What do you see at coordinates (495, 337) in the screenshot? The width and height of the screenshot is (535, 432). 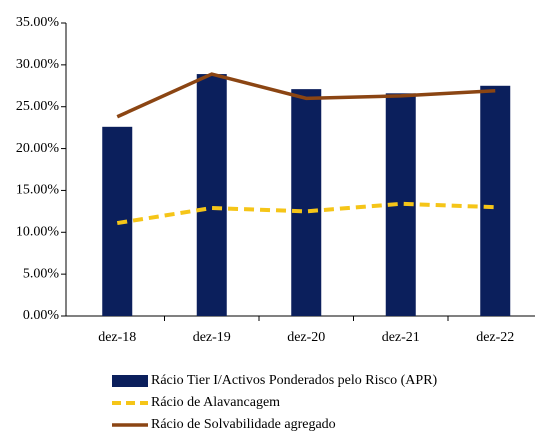 I see `x-tick-label: dez-22` at bounding box center [495, 337].